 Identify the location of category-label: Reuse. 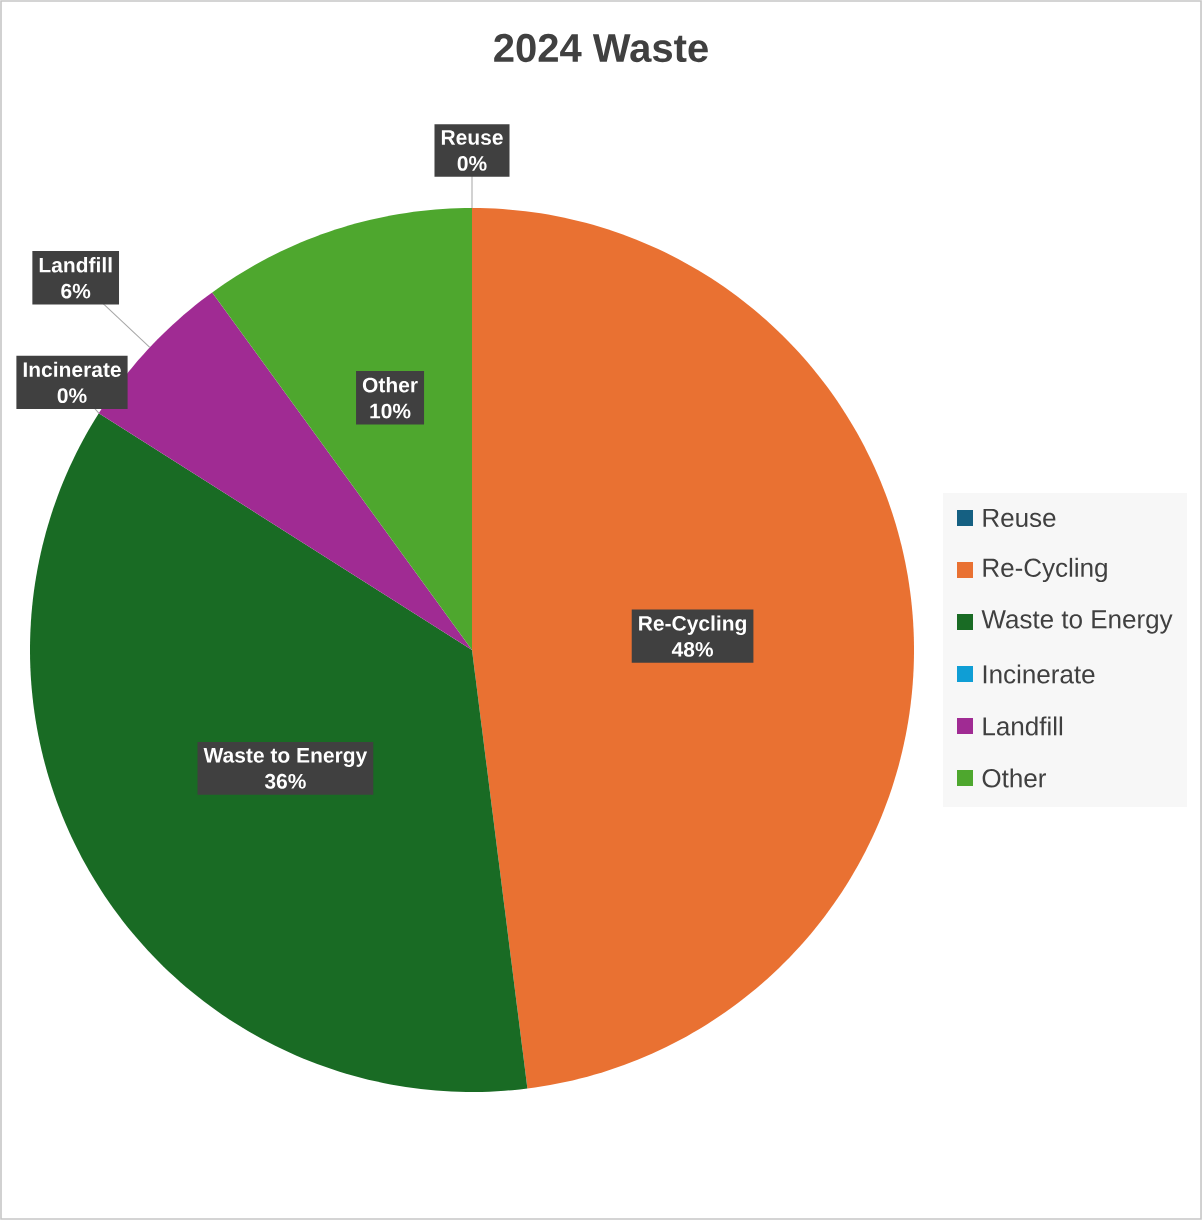
(472, 137).